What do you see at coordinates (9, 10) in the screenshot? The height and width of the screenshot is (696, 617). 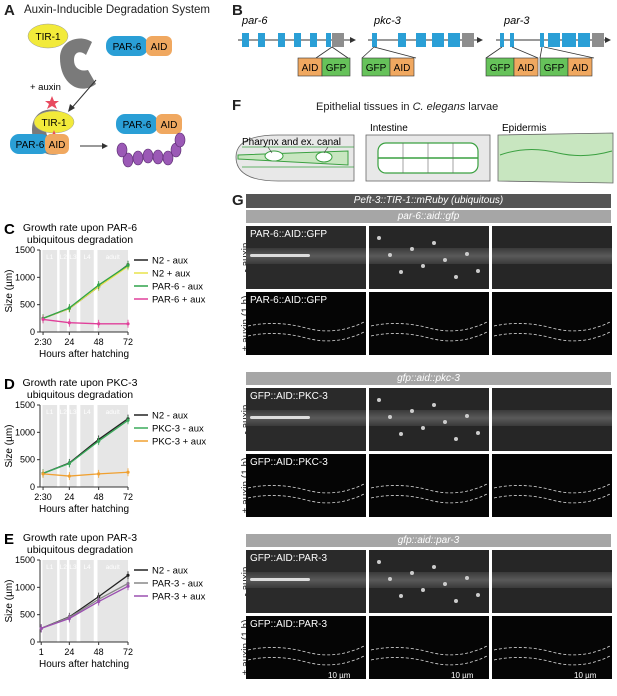 I see `panel-a-letter: A` at bounding box center [9, 10].